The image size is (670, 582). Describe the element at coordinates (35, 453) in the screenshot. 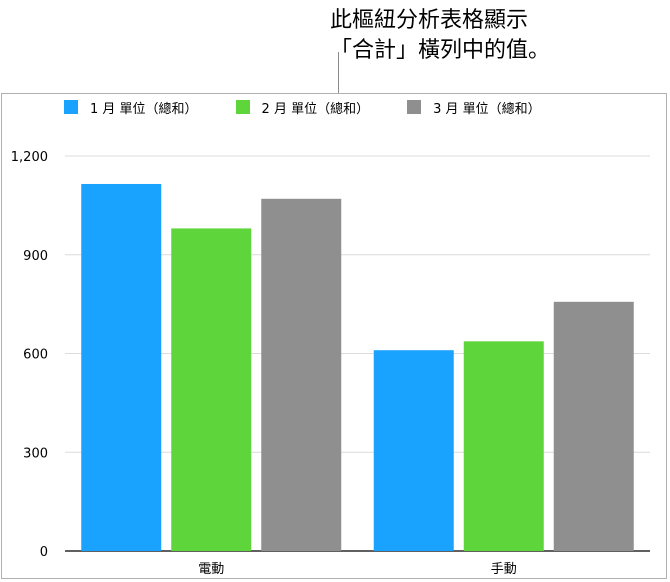

I see `y-tick-label: 300` at that location.